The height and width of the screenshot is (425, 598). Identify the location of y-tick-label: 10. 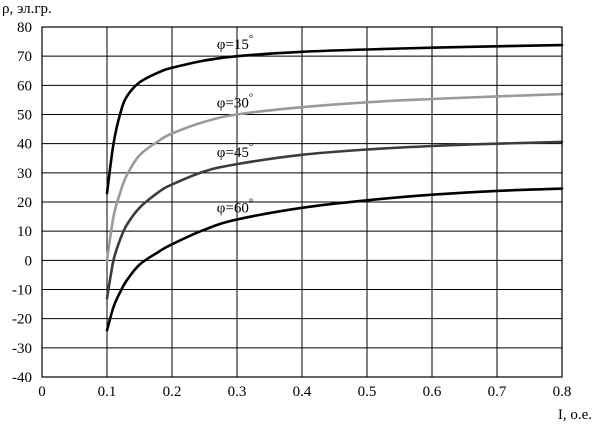
(24, 232).